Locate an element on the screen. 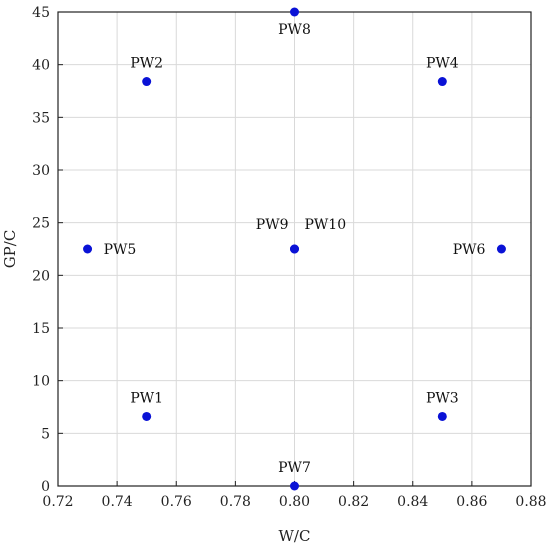  point-label: PW1 is located at coordinates (146, 398).